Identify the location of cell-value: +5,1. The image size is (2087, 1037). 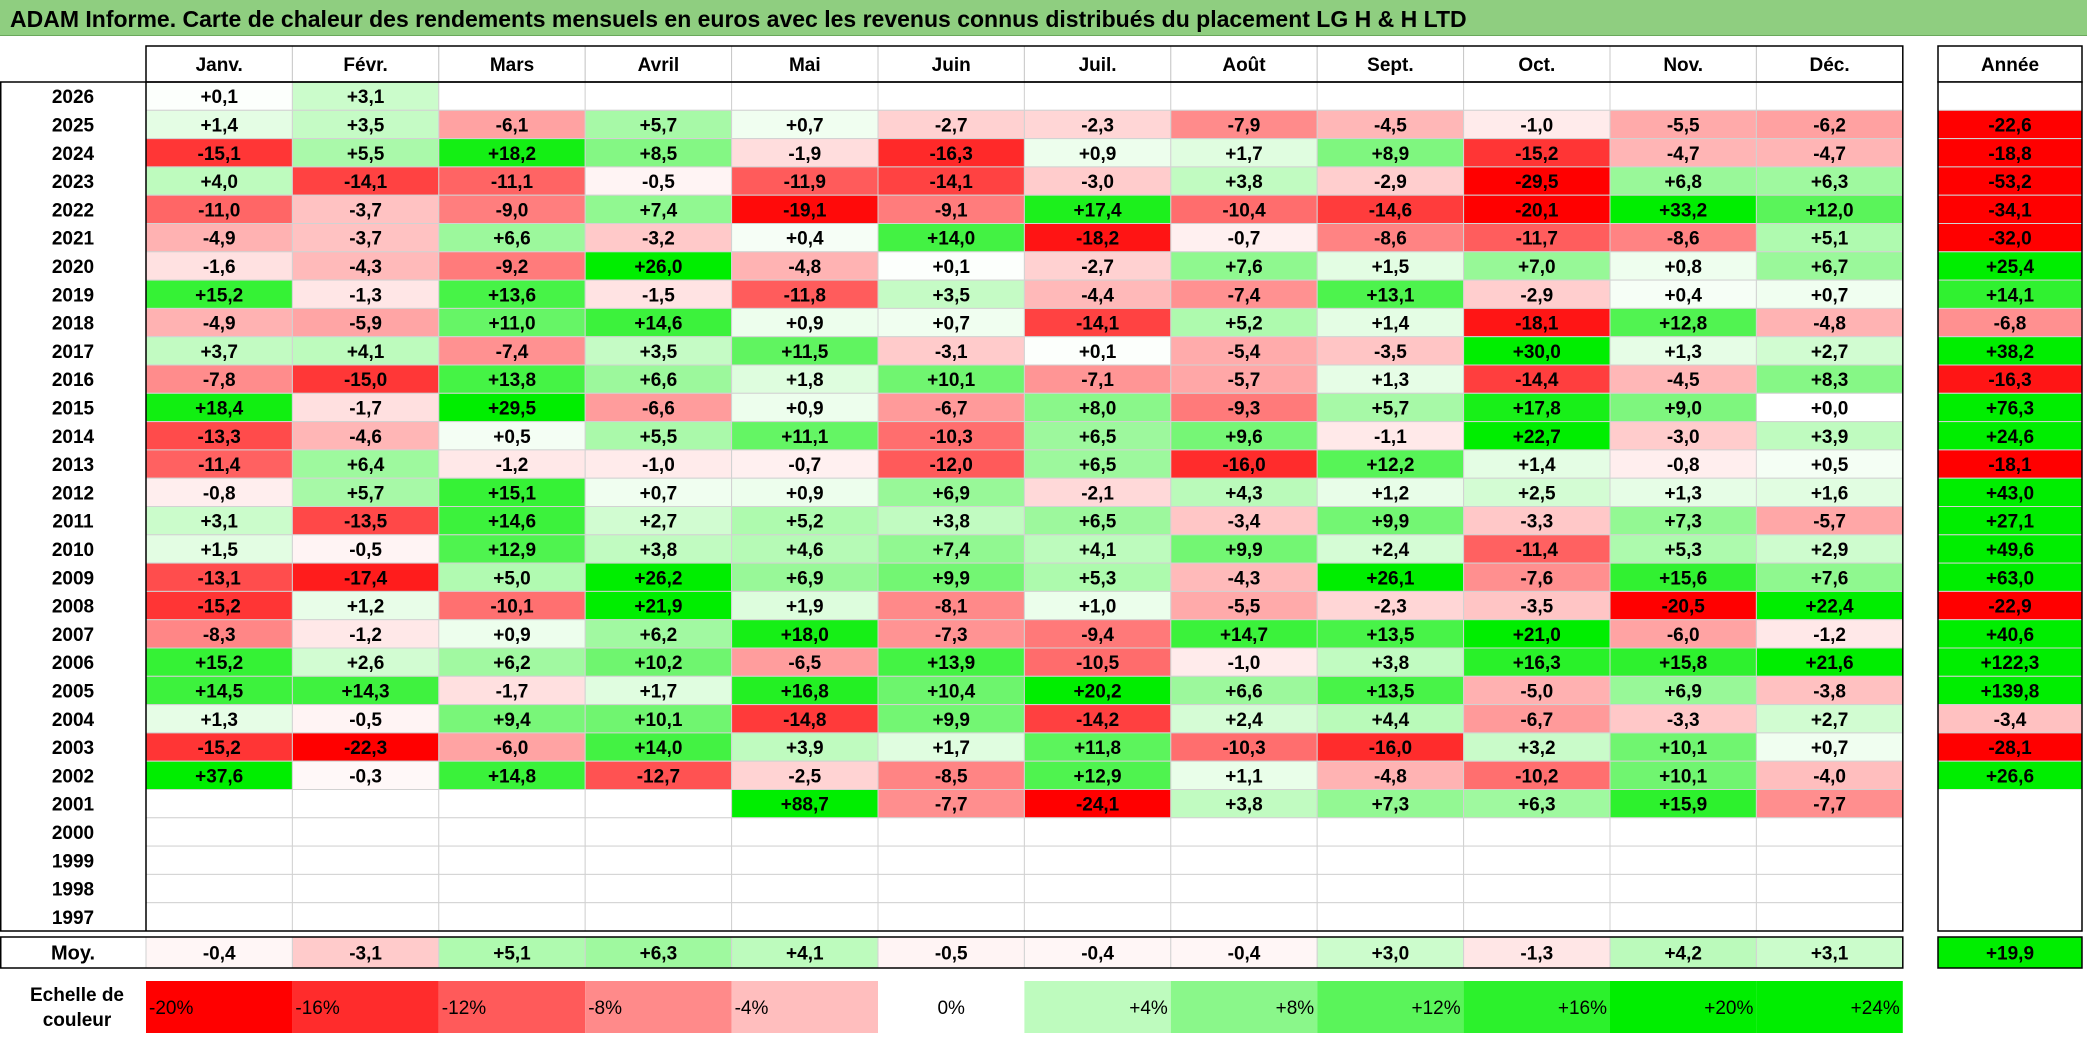
(1830, 239).